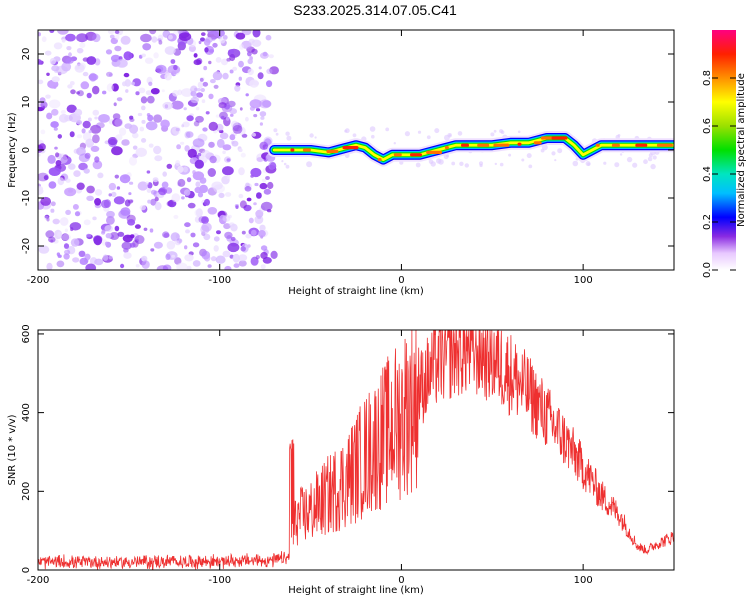  Describe the element at coordinates (26, 54) in the screenshot. I see `top-ytick-label: 20` at that location.